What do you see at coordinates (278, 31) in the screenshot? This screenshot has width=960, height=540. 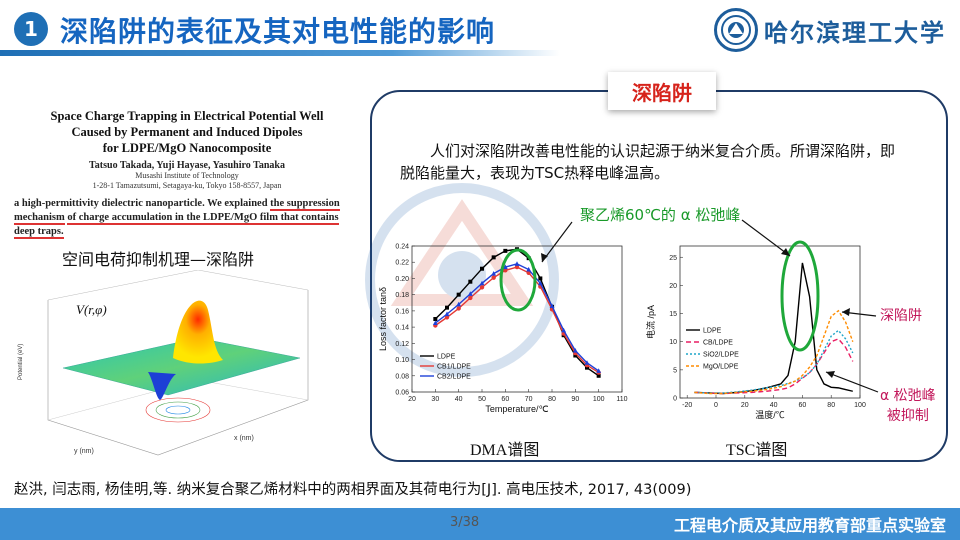 I see `slide-title: 深陷阱的表征及其对电性能的影响` at bounding box center [278, 31].